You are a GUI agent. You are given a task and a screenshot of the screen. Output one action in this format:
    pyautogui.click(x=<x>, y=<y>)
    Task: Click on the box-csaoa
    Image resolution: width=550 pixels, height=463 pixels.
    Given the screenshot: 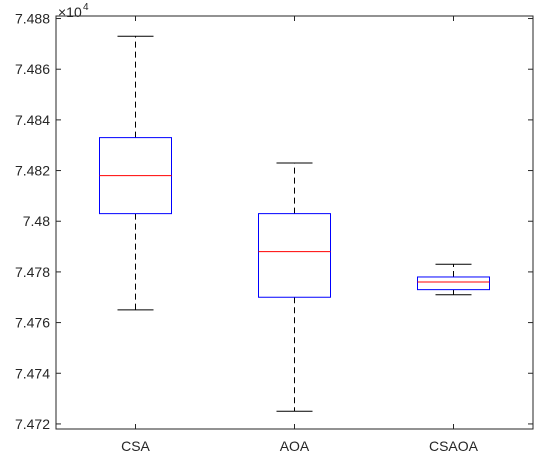 What is the action you would take?
    pyautogui.click(x=453, y=279)
    